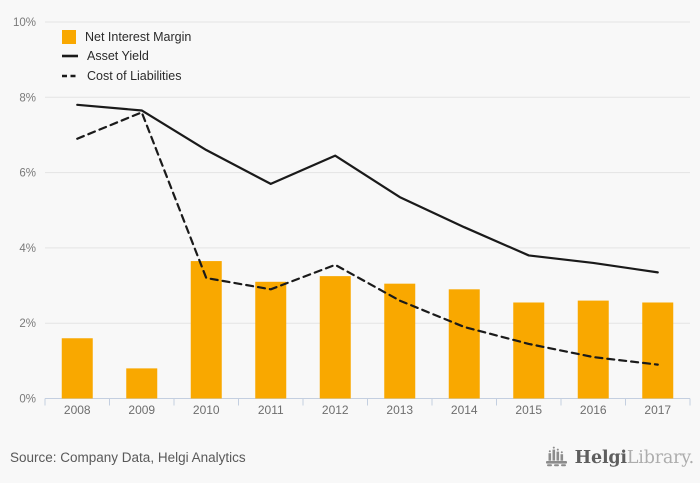  Describe the element at coordinates (335, 337) in the screenshot. I see `bar-2012` at that location.